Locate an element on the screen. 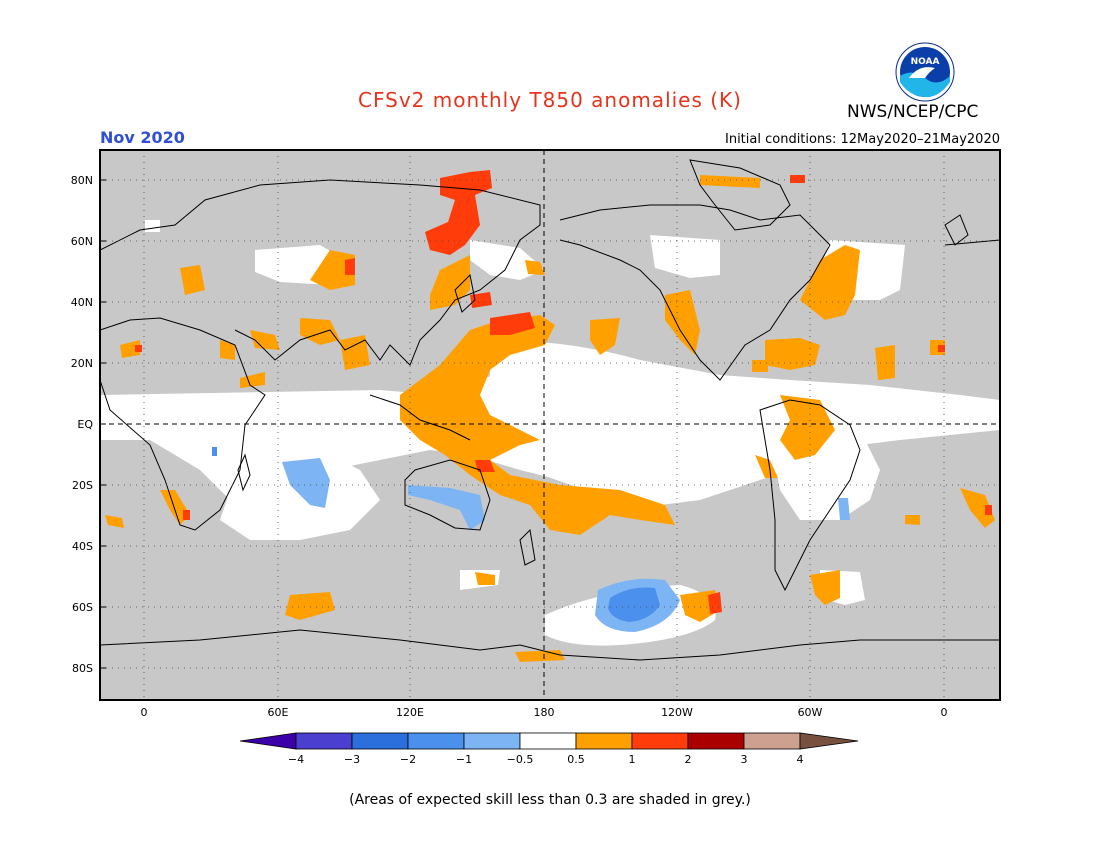  color-legend is located at coordinates (549, 741).